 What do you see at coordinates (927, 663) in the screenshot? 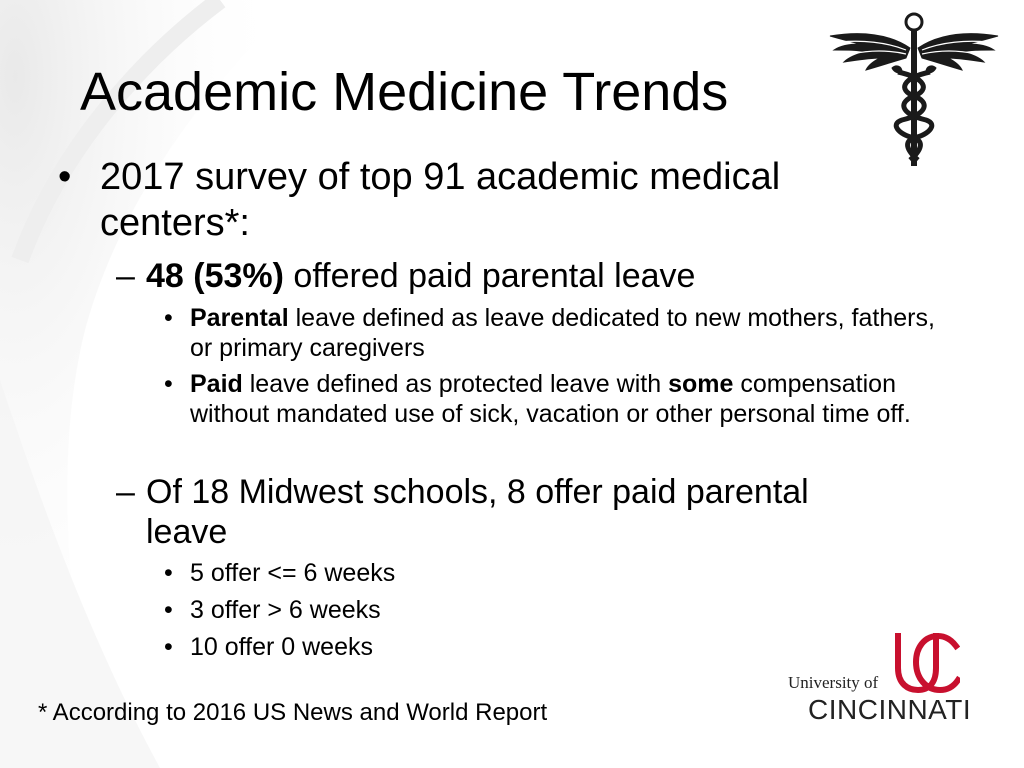
I see `uc-monogram-icon` at bounding box center [927, 663].